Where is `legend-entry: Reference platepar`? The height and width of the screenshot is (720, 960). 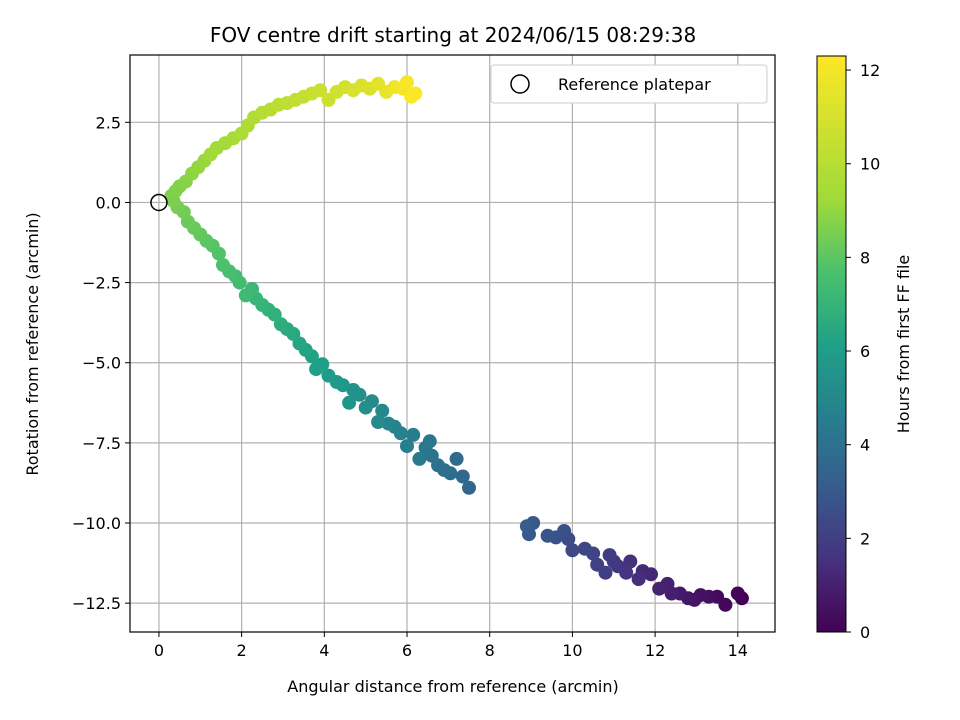
legend-entry: Reference platepar is located at coordinates (634, 84).